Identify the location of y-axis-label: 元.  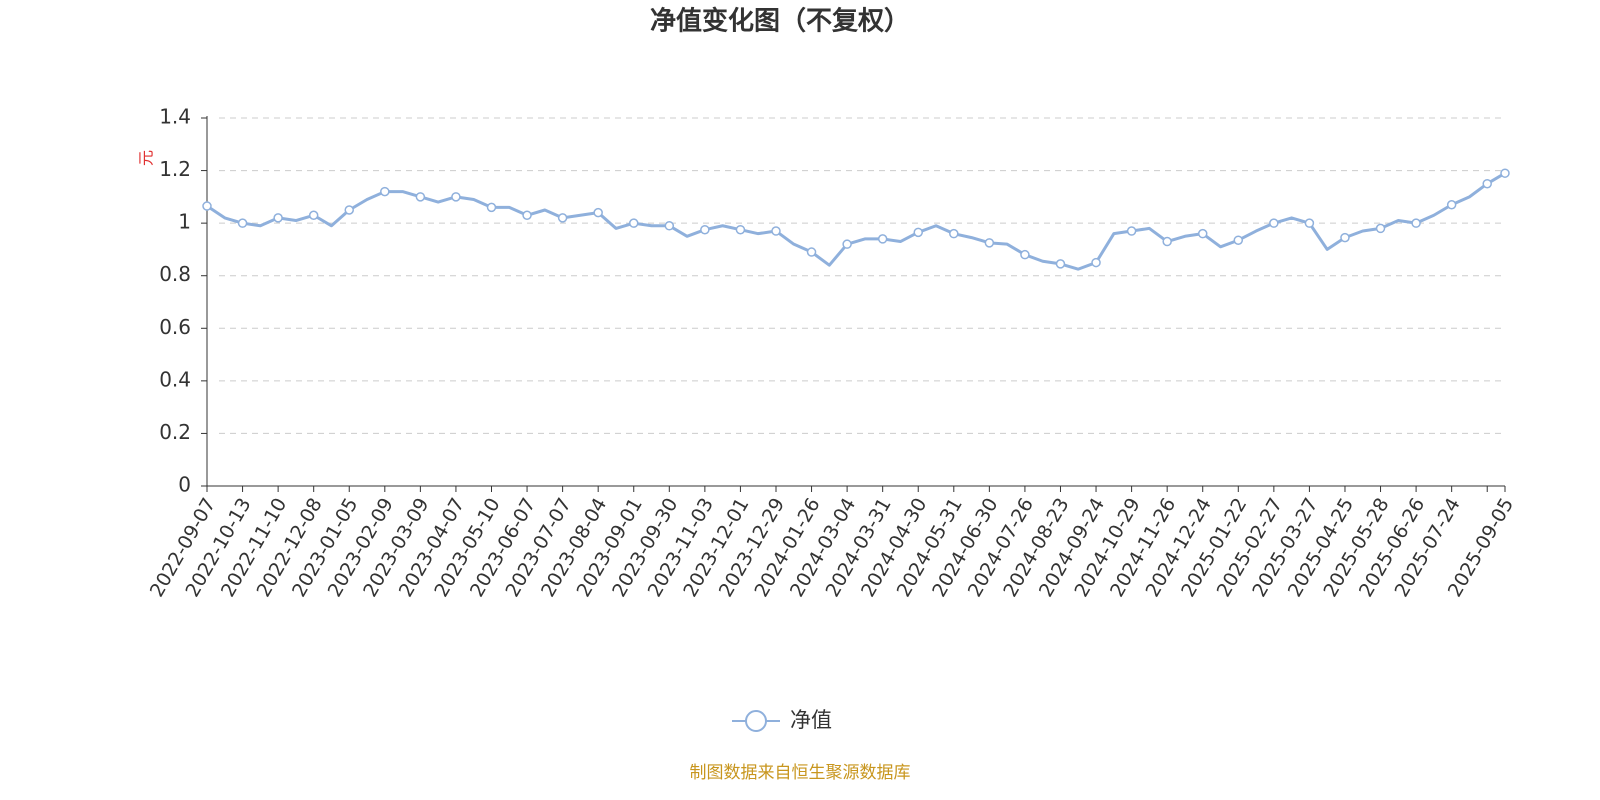
(146, 158).